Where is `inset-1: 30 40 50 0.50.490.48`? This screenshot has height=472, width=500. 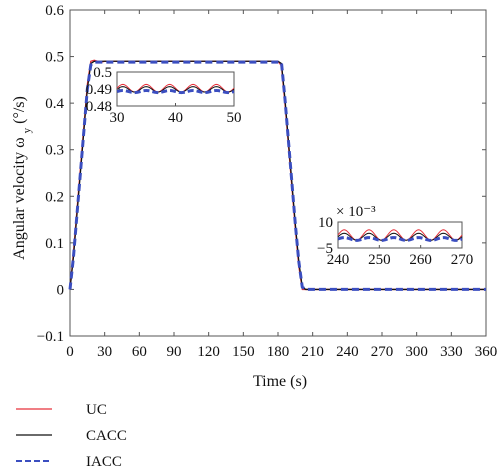
inset-1: 30 40 50 0.50.490.48 is located at coordinates (164, 95).